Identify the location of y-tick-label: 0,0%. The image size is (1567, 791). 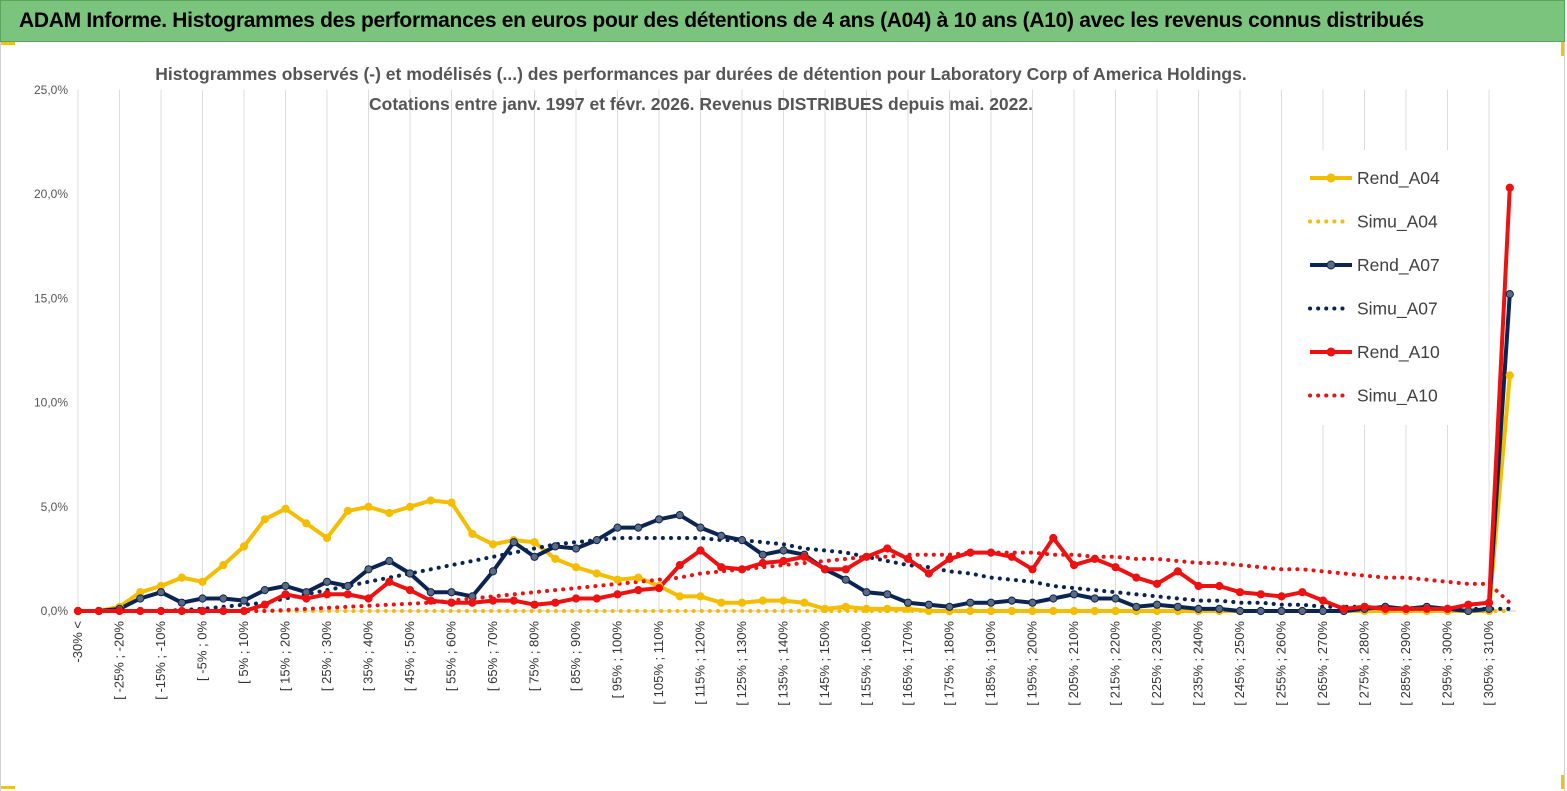
(55, 611).